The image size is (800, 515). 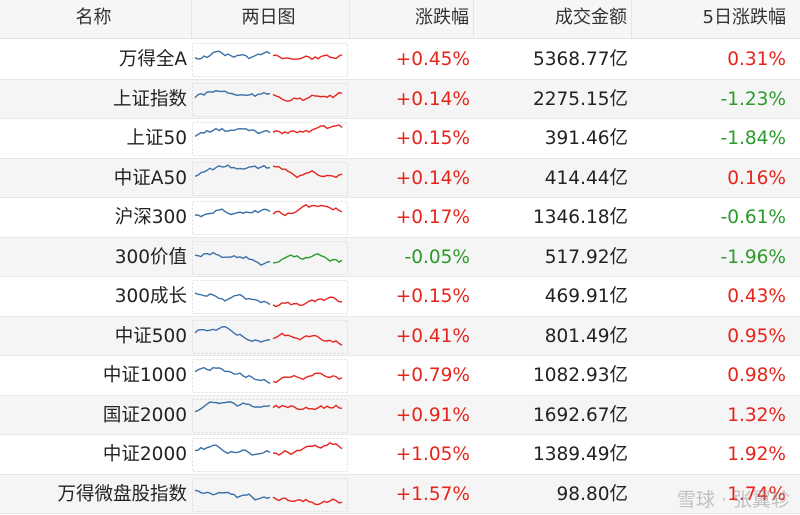 What do you see at coordinates (432, 336) in the screenshot?
I see `change: +0.41%` at bounding box center [432, 336].